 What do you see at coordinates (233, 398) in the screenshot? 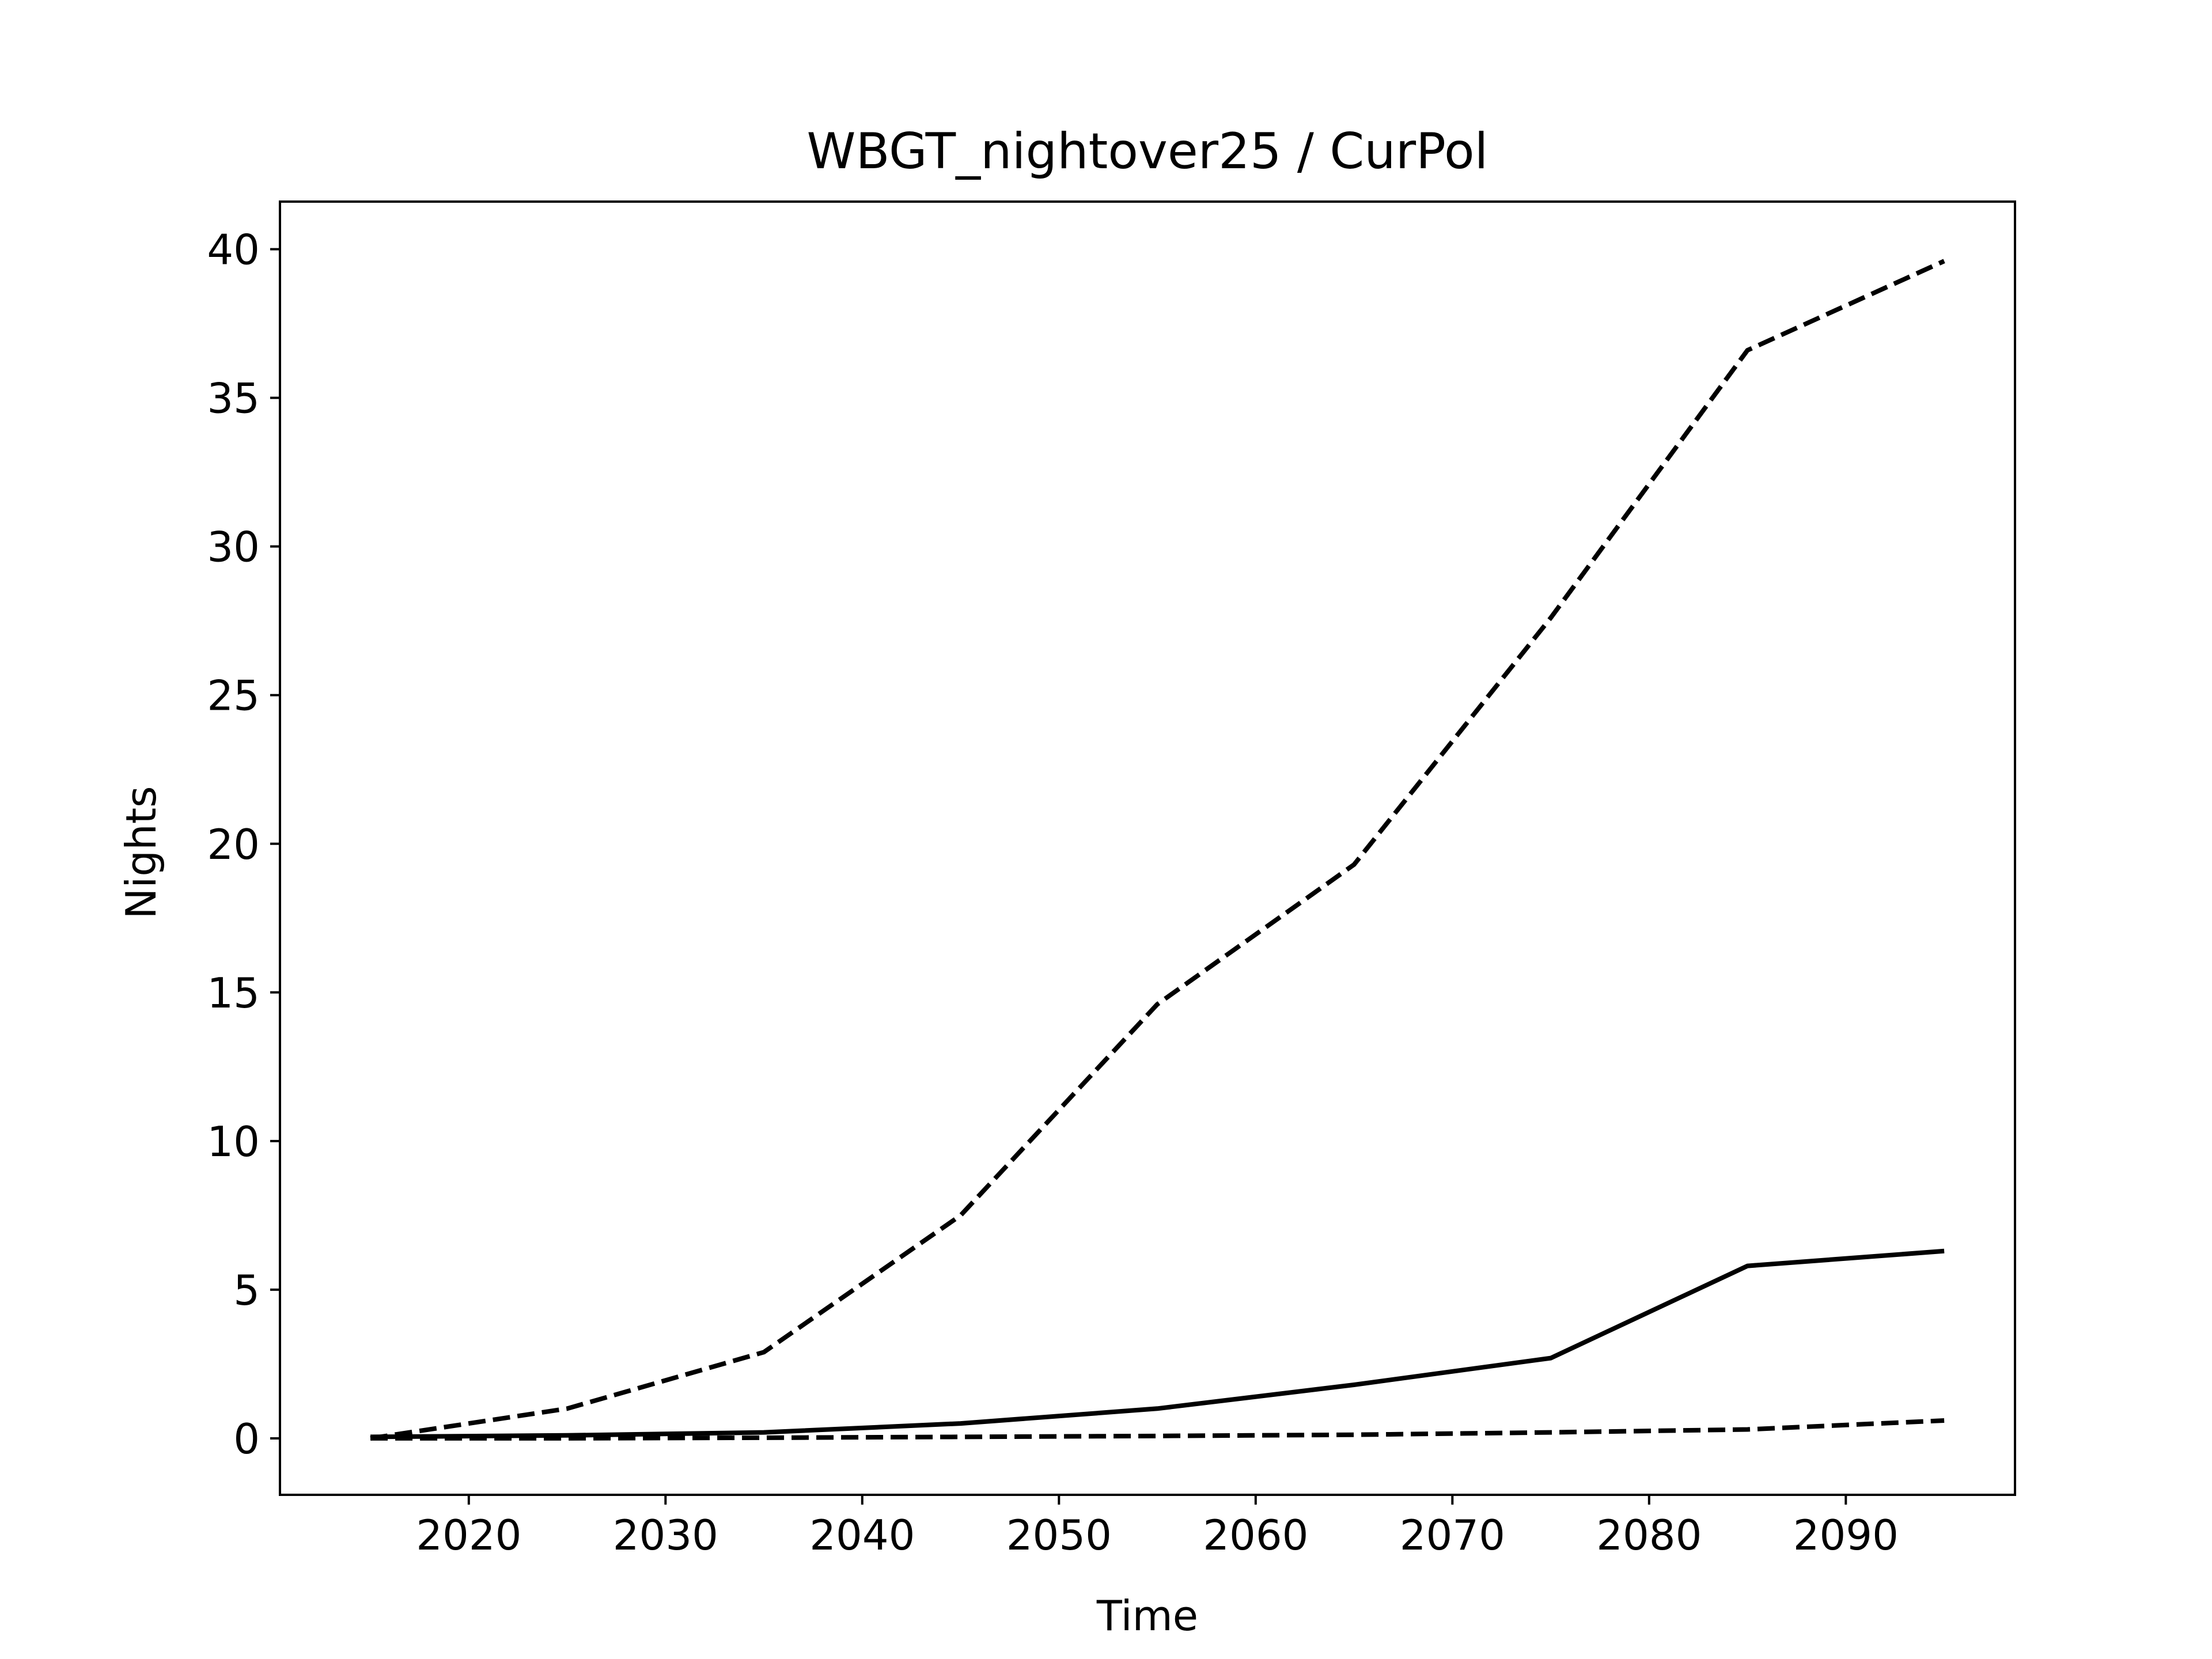
I see `y-tick-label: 35` at bounding box center [233, 398].